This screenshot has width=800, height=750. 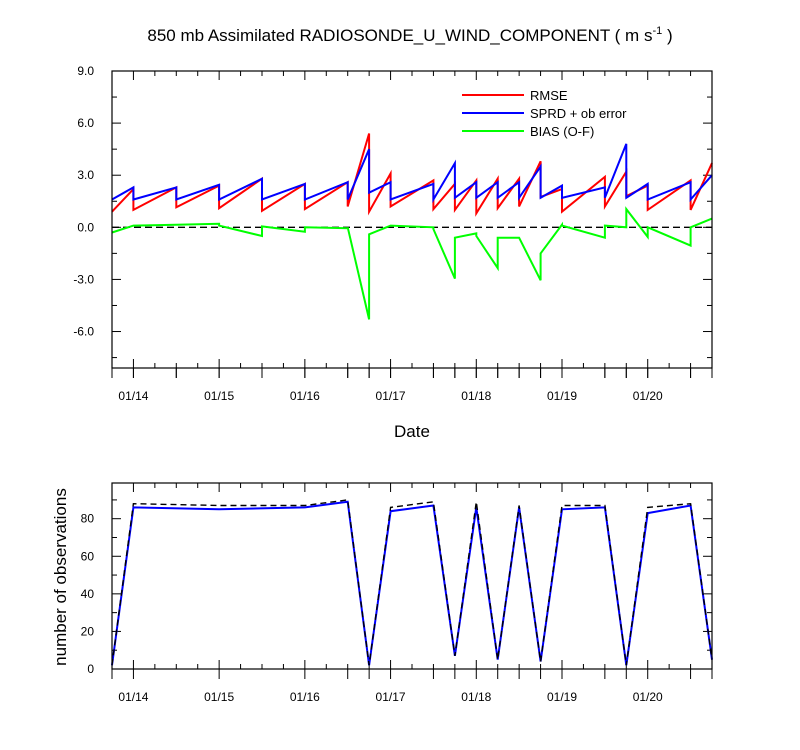 What do you see at coordinates (549, 95) in the screenshot?
I see `legend-label: RMSE` at bounding box center [549, 95].